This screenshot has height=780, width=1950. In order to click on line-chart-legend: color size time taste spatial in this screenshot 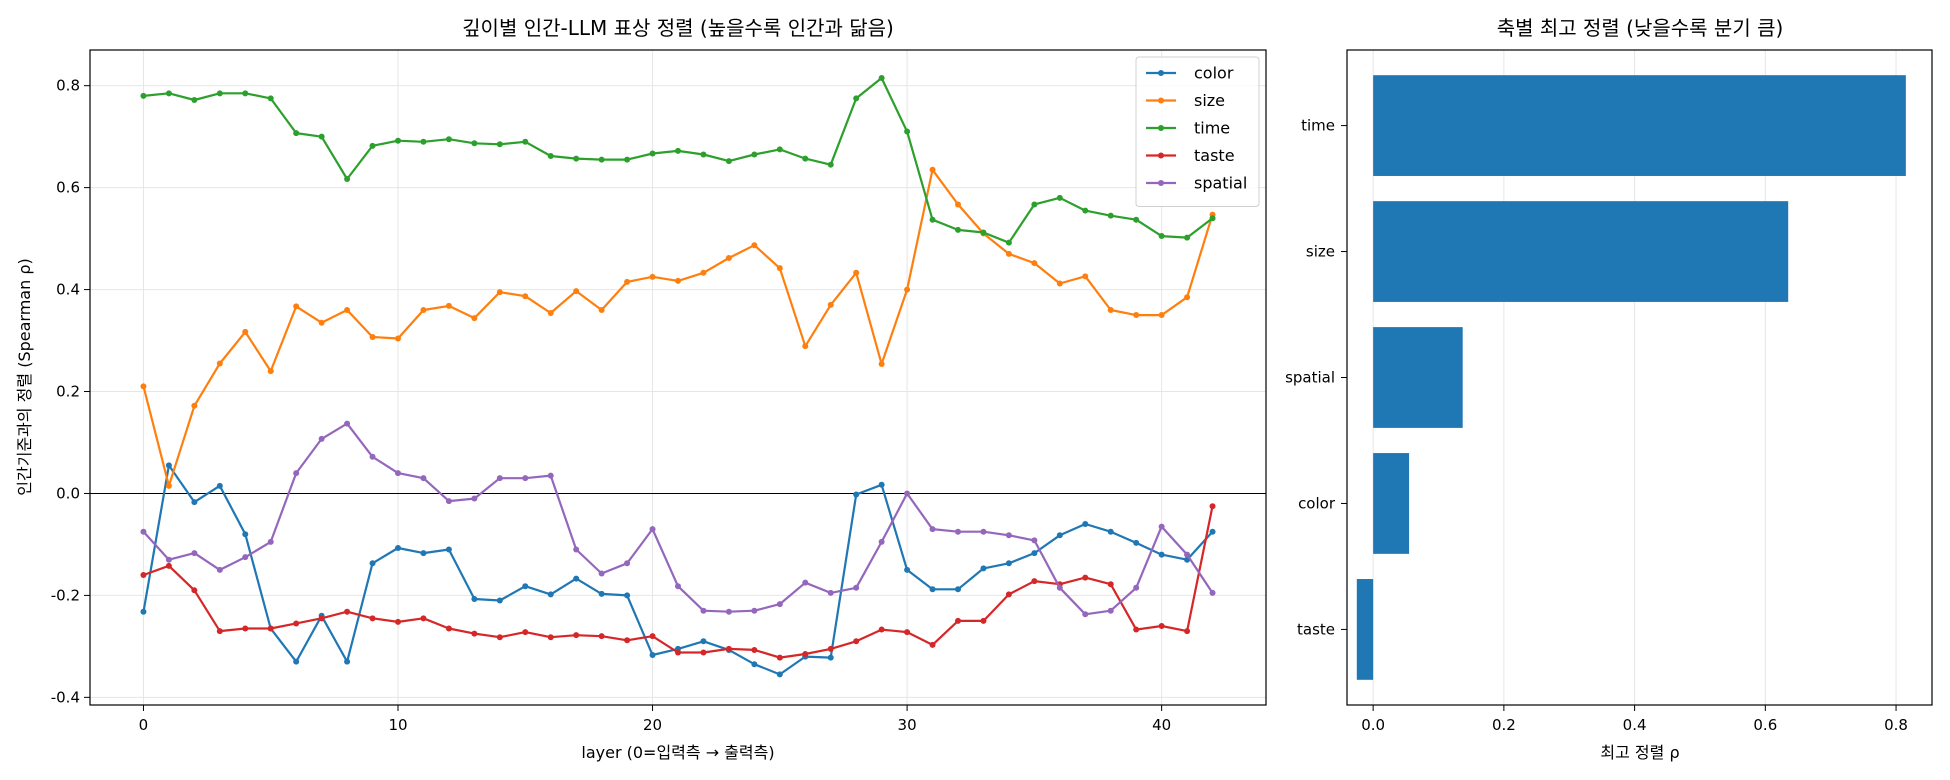, I will do `click(1197, 131)`.